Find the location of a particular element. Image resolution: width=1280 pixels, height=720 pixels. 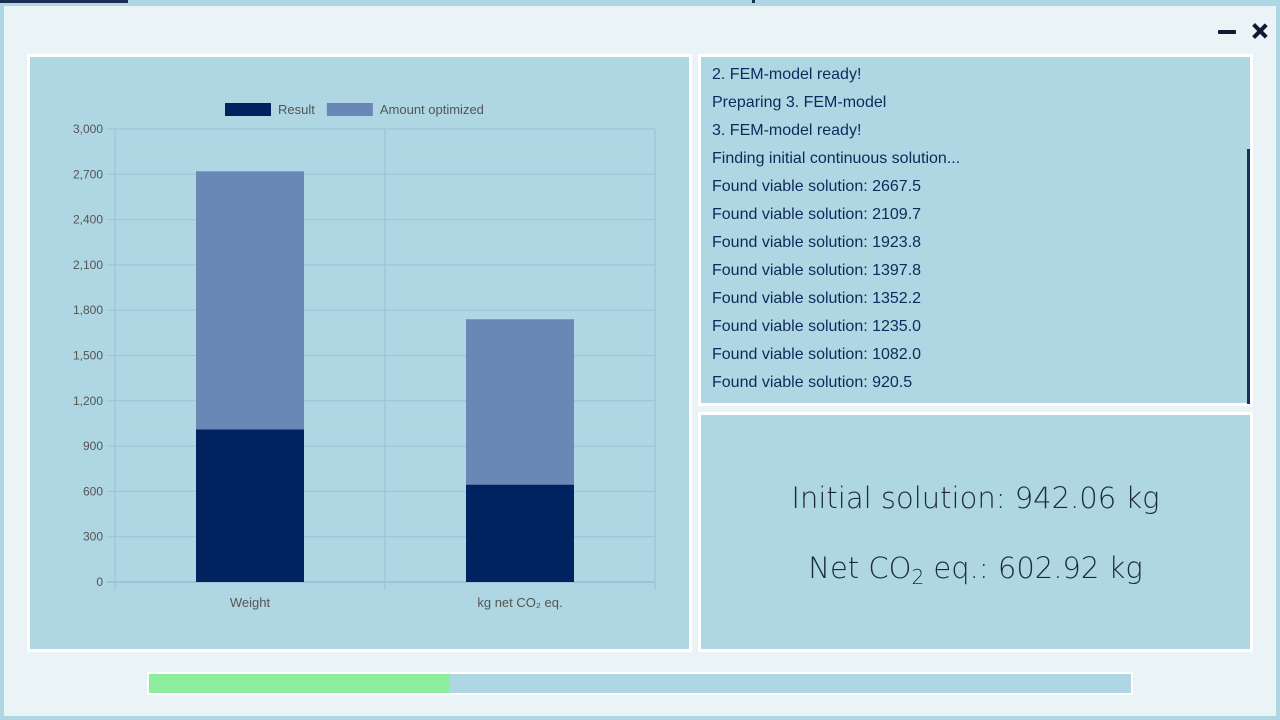

y-tick-label: 600 is located at coordinates (93, 491).